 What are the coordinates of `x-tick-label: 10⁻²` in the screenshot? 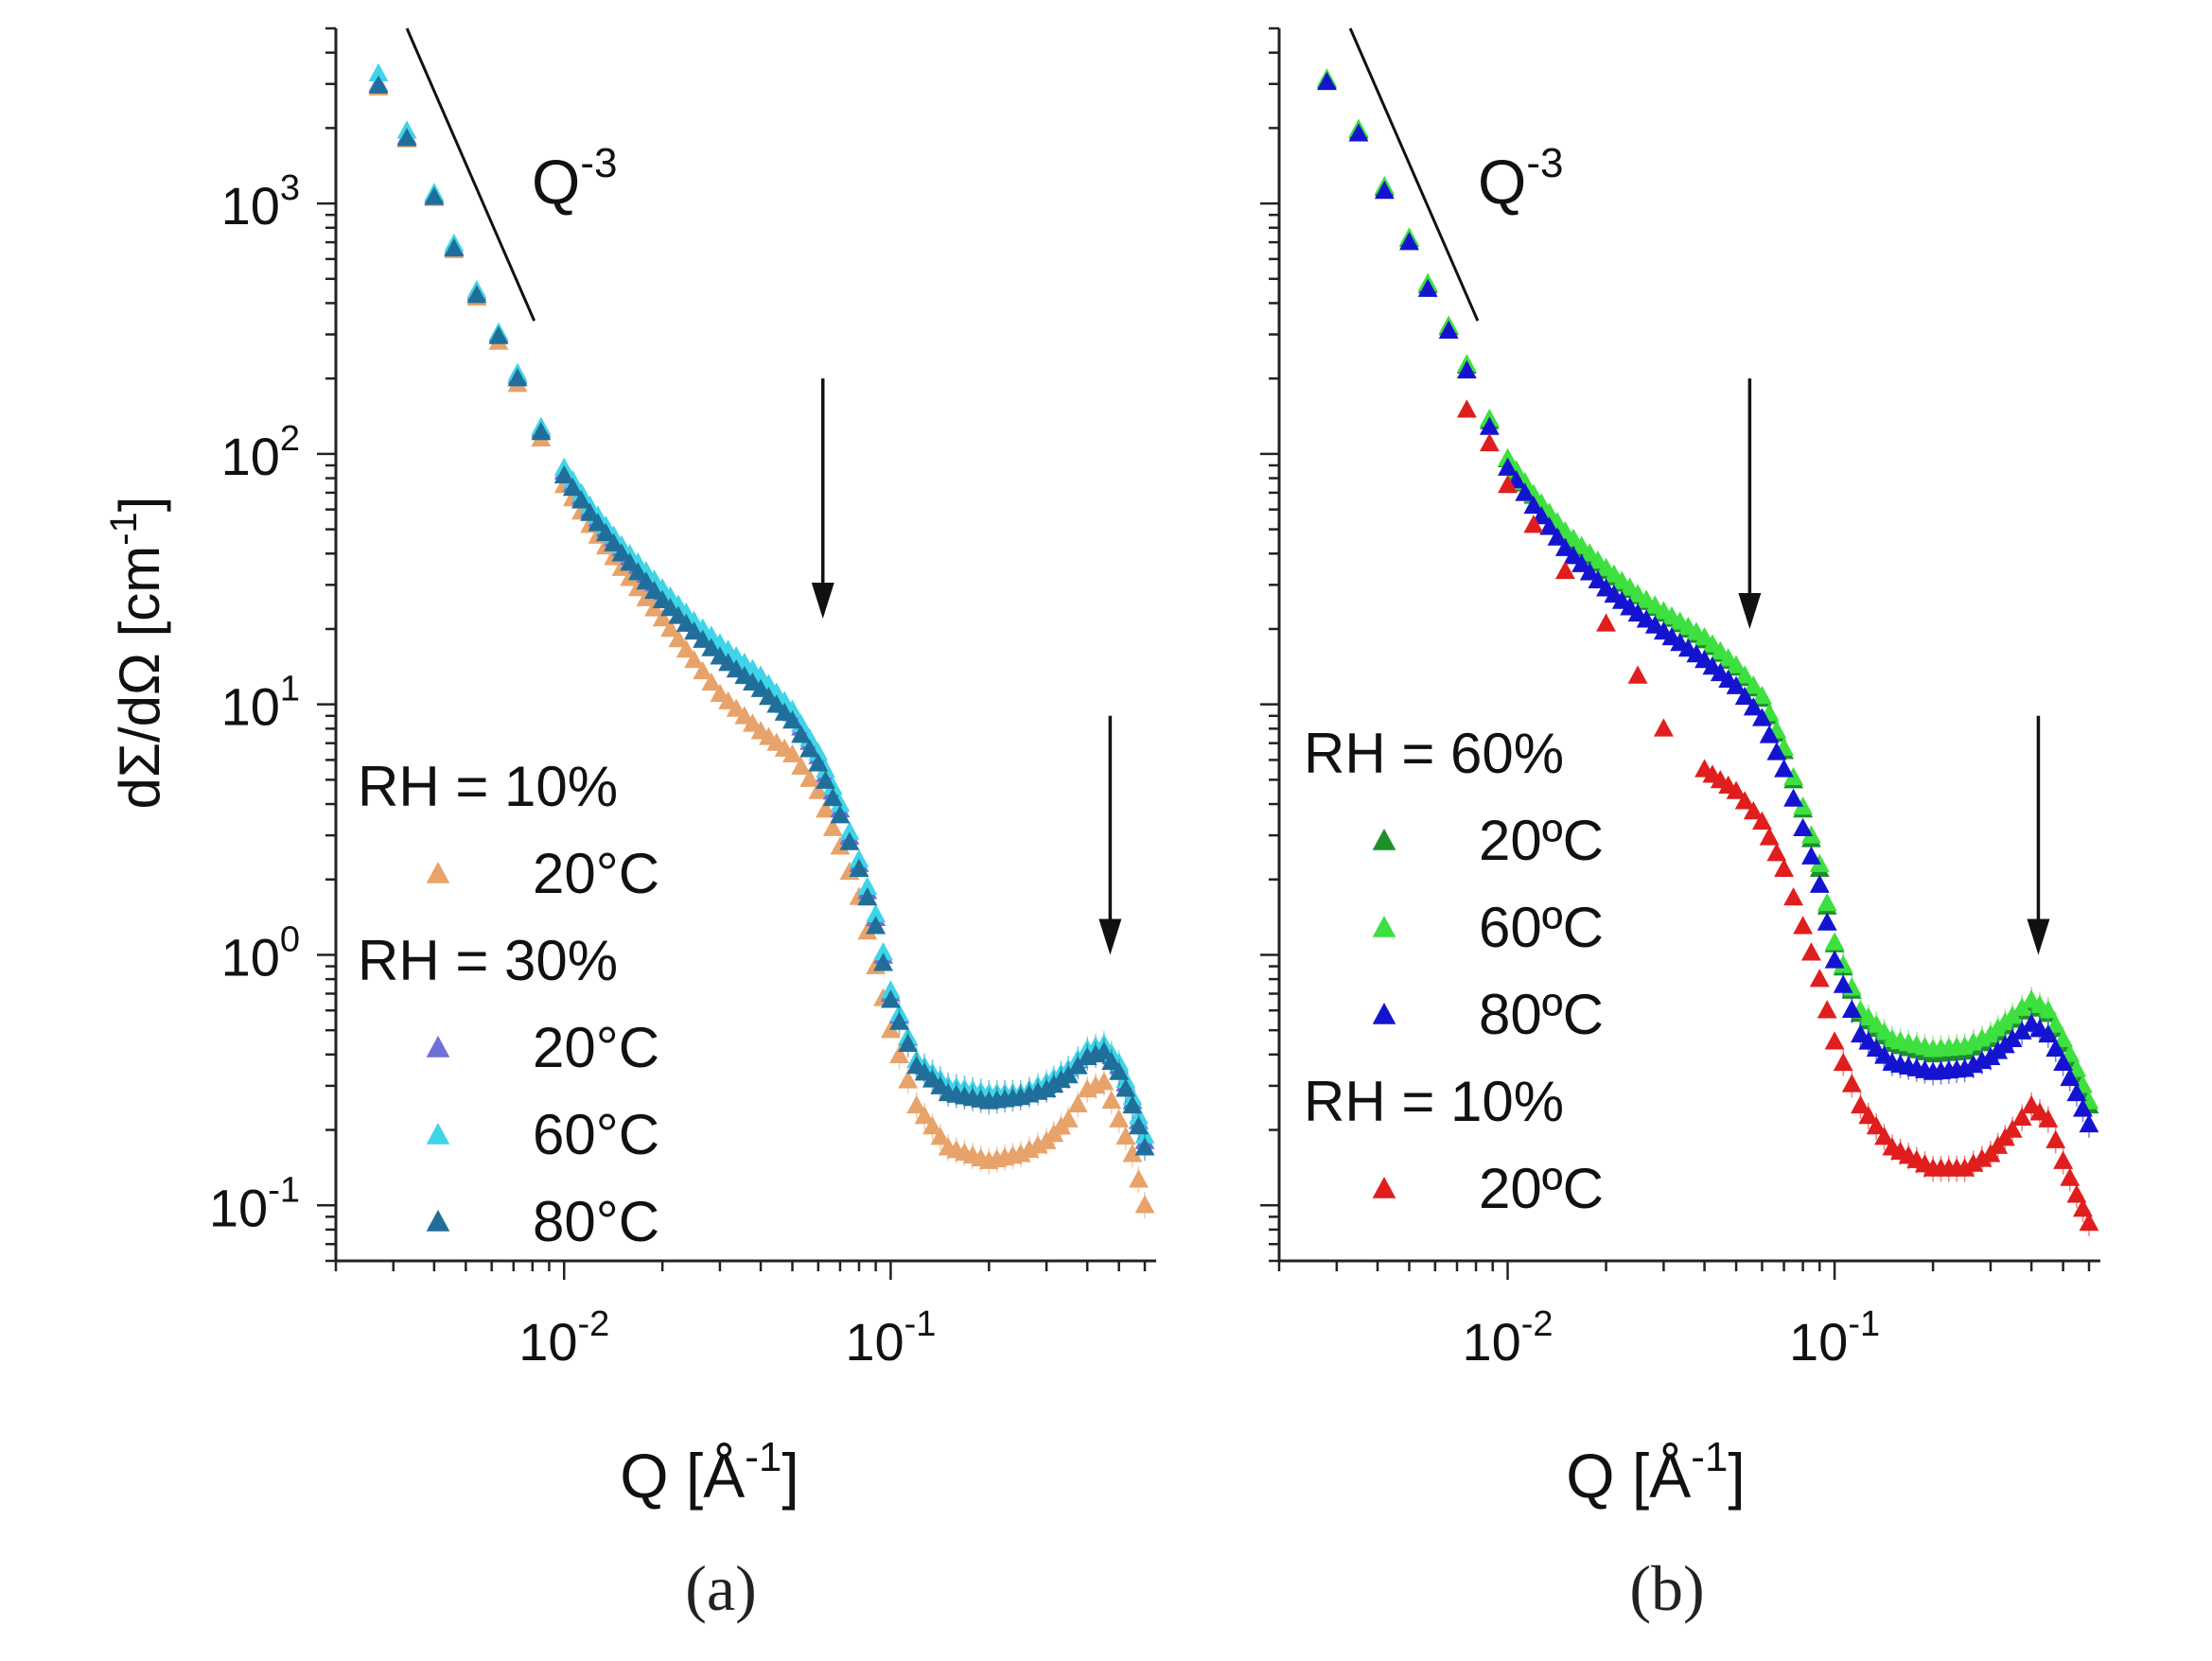 It's located at (1508, 1338).